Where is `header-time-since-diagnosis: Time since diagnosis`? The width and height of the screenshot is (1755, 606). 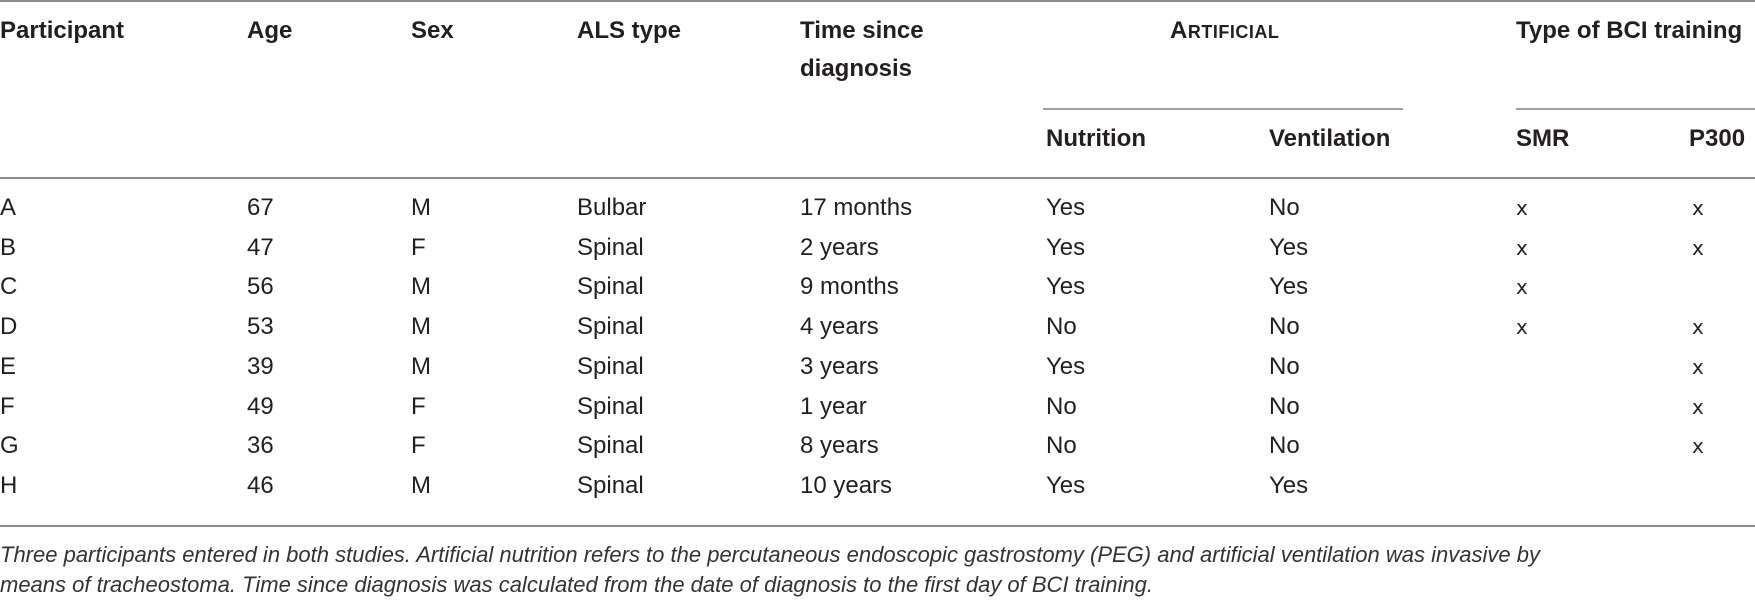 header-time-since-diagnosis: Time since diagnosis is located at coordinates (862, 50).